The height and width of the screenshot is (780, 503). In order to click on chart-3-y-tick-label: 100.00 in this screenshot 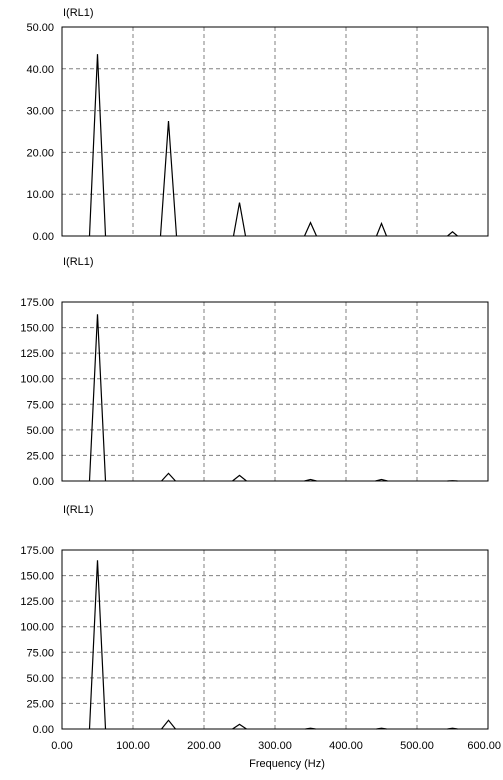, I will do `click(37, 628)`.